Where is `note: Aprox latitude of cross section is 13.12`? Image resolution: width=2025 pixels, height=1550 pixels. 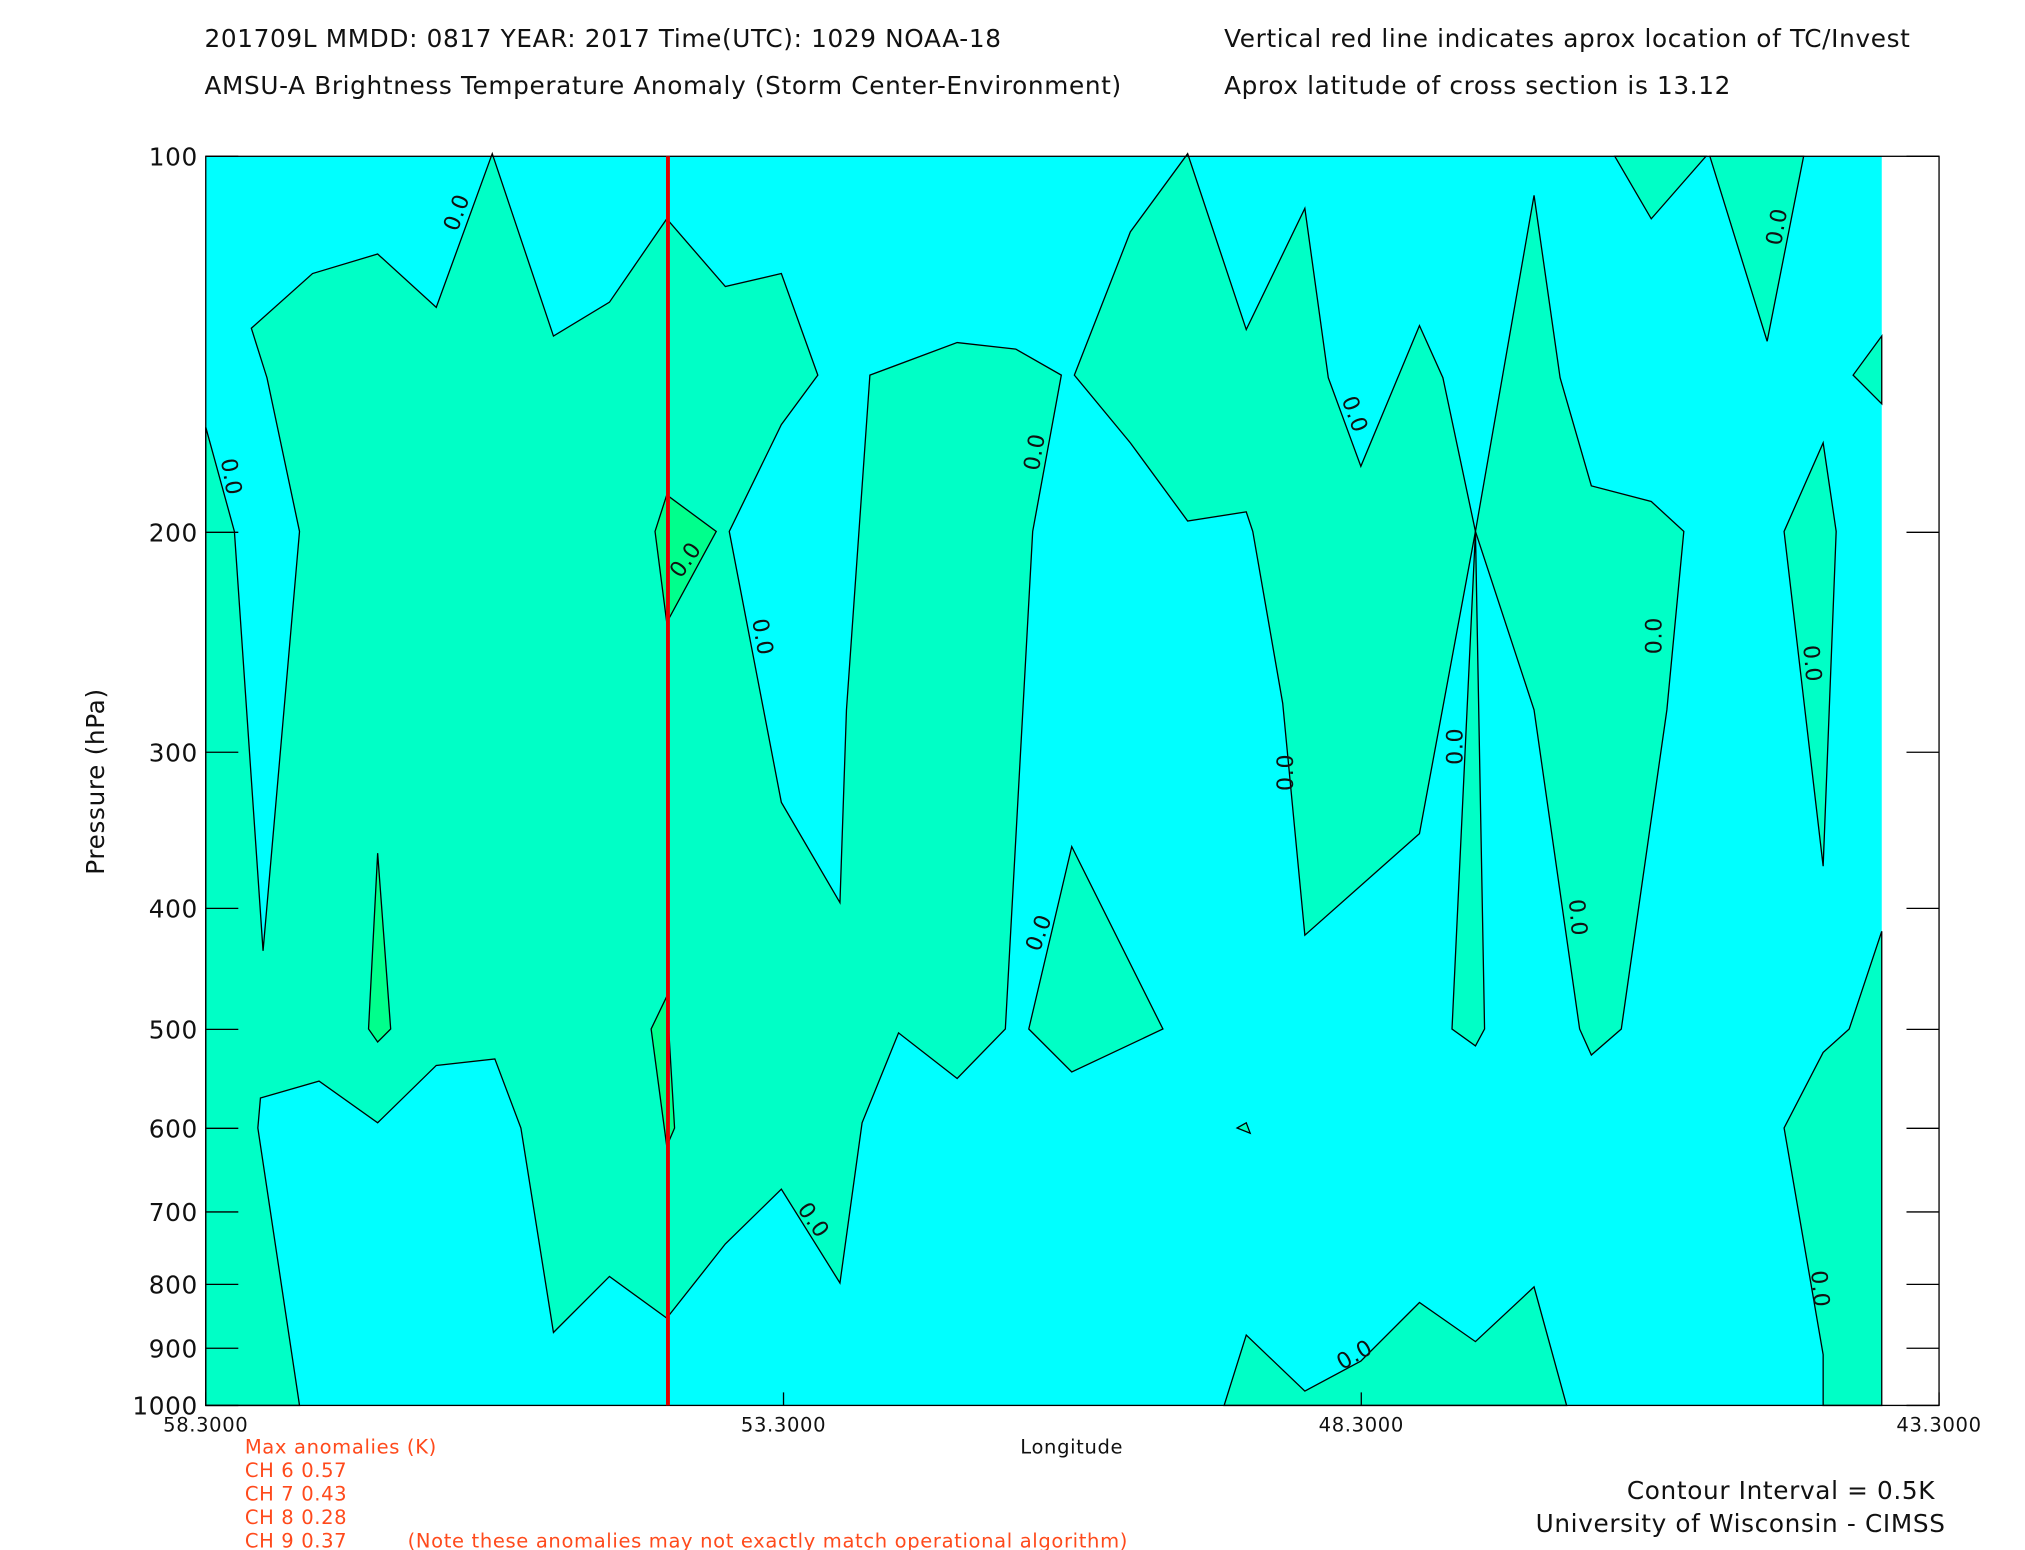 note: Aprox latitude of cross section is 13.12 is located at coordinates (1477, 85).